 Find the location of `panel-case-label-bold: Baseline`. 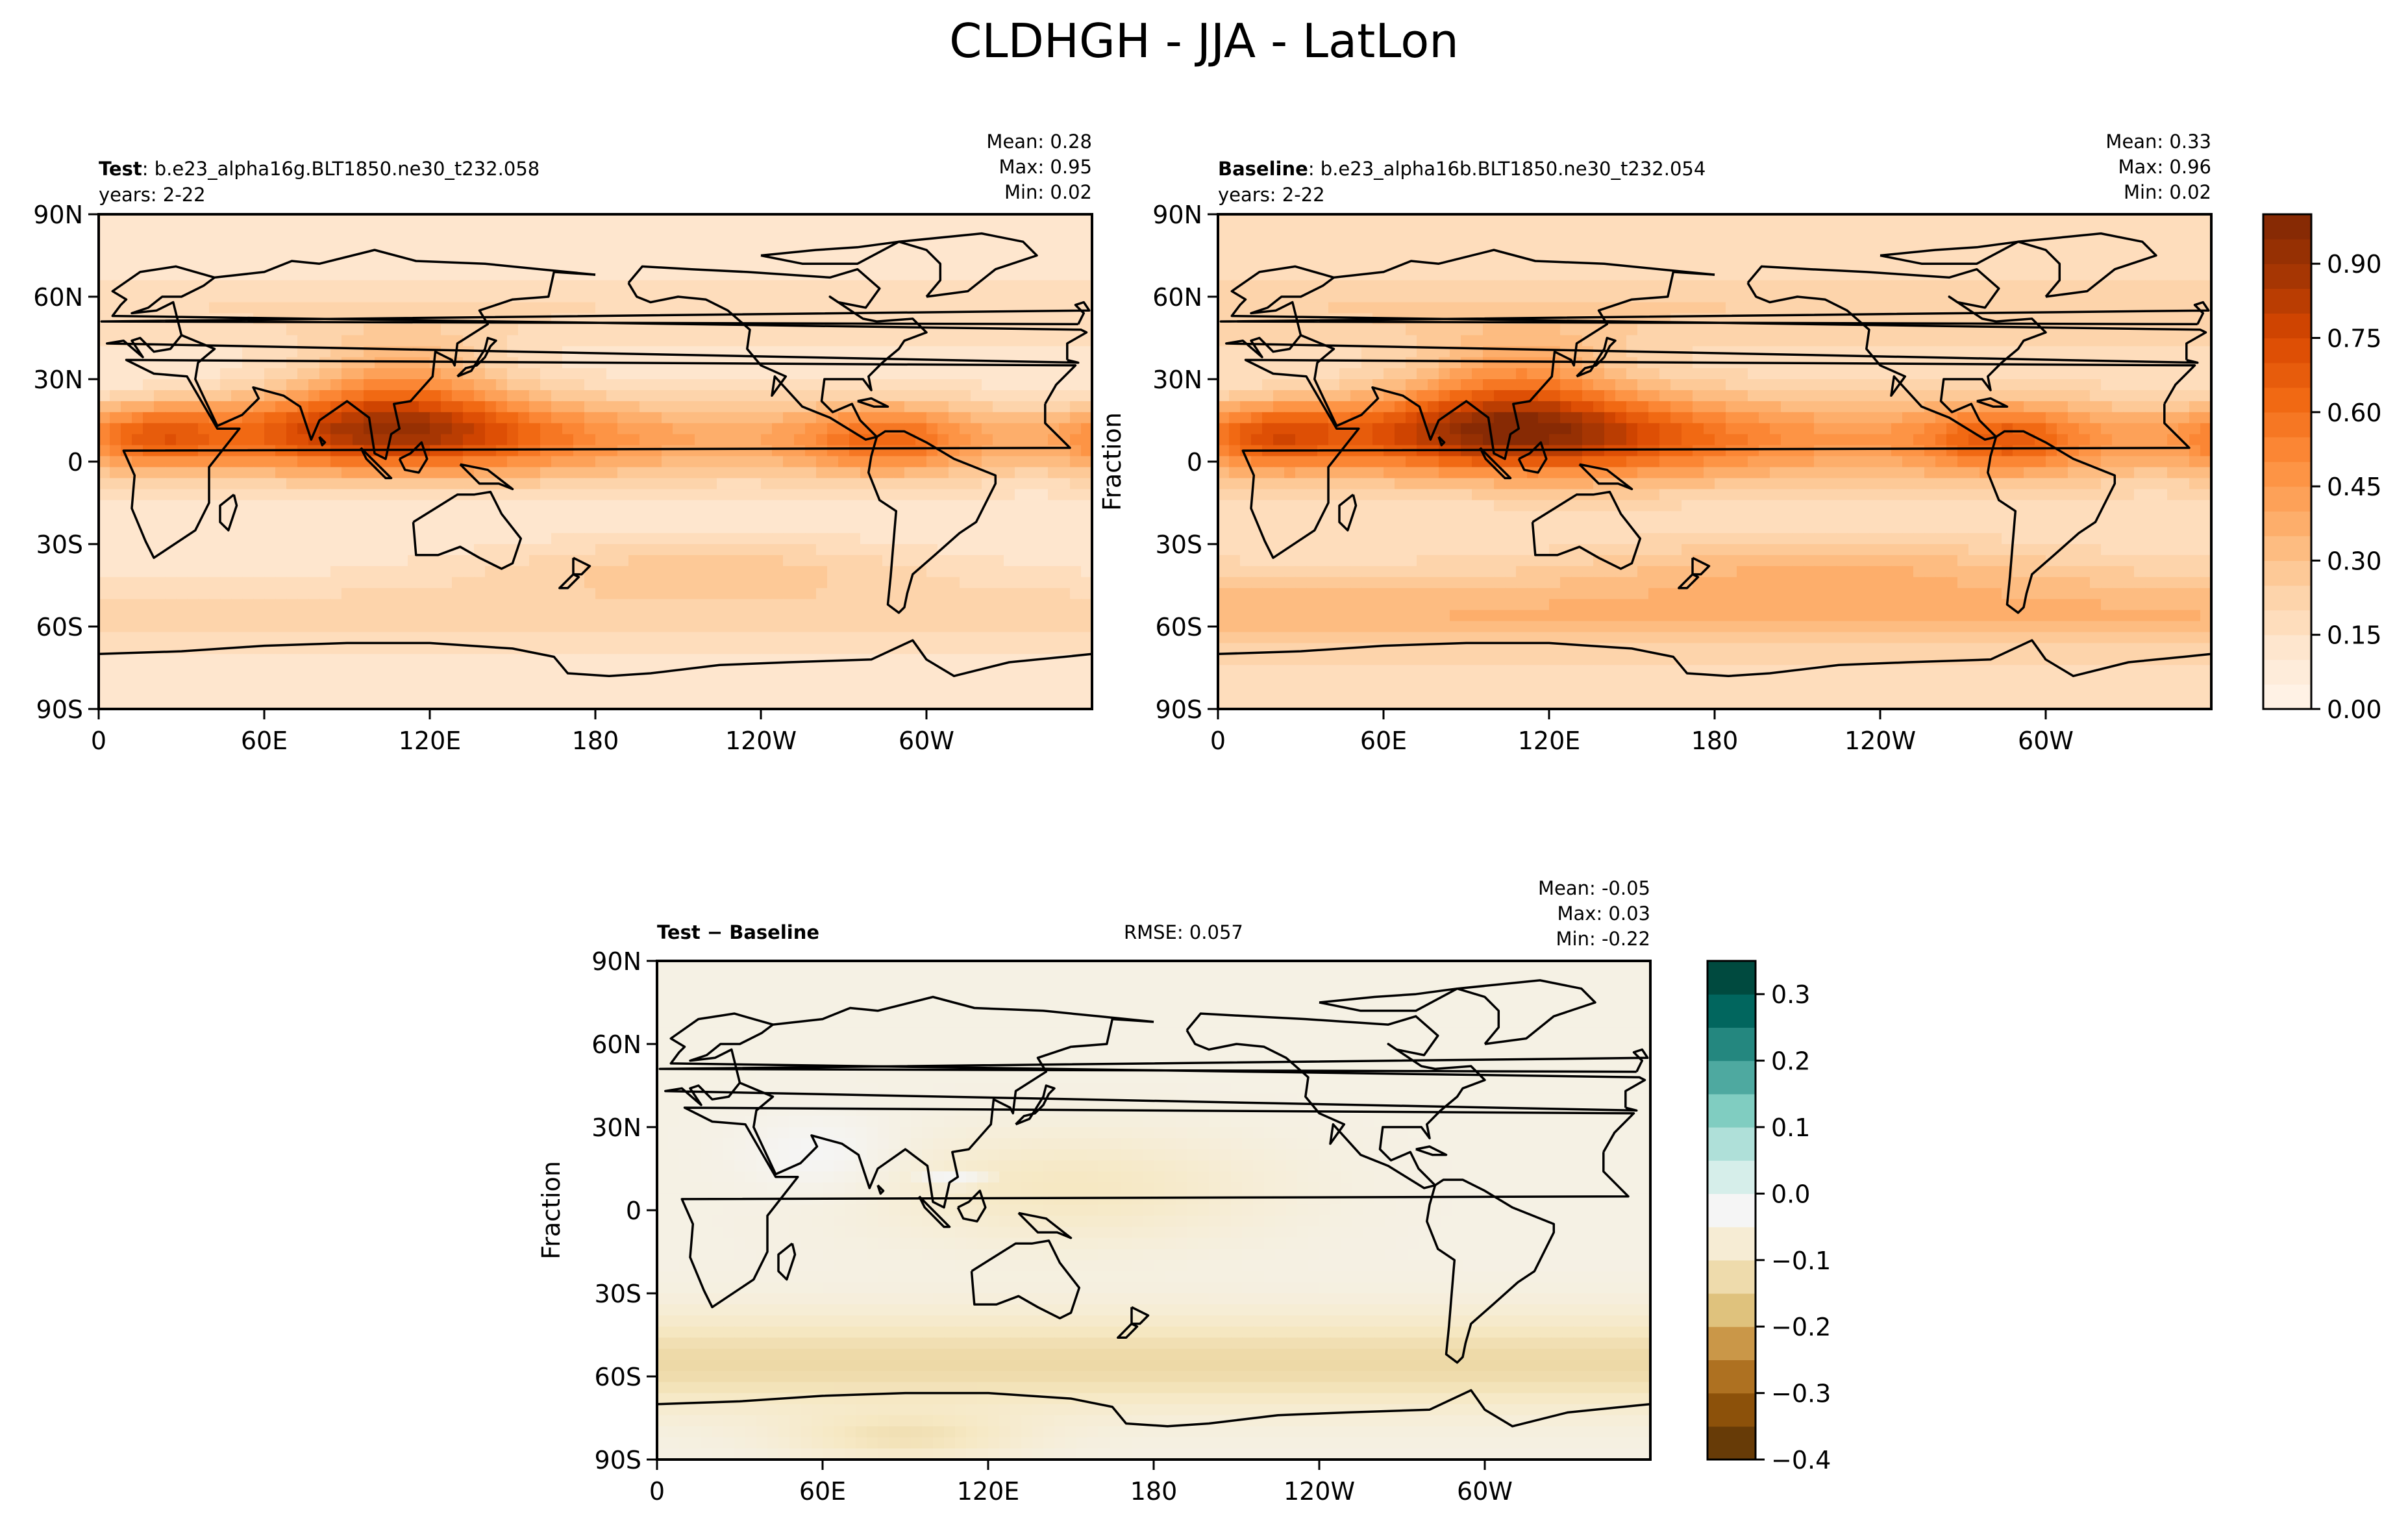

panel-case-label-bold: Baseline is located at coordinates (1263, 169).